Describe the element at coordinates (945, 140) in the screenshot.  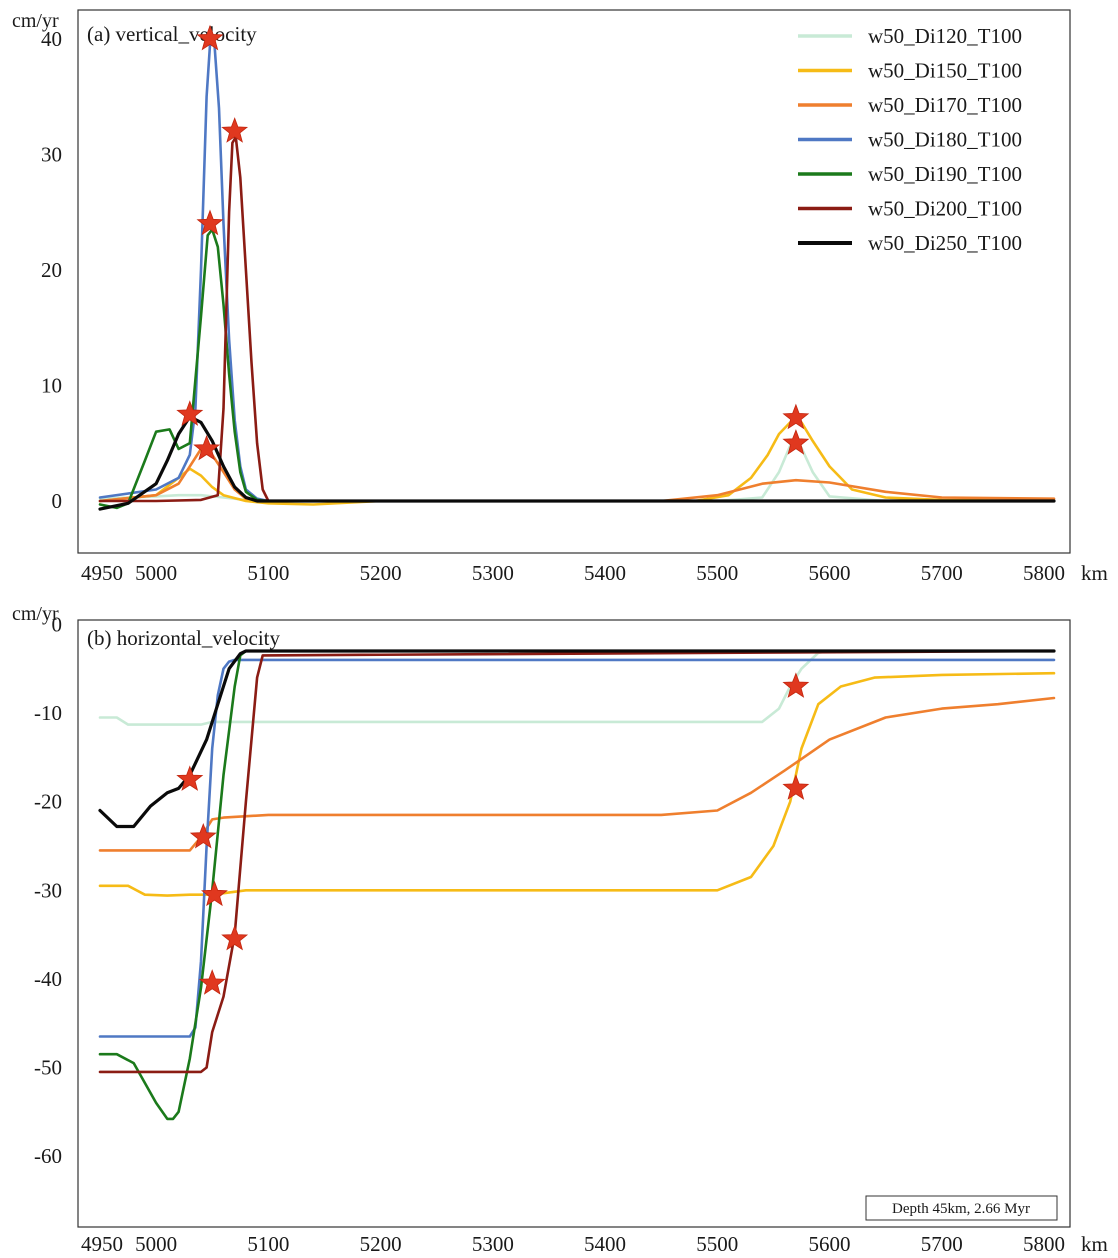
I see `legend-label: w50_Di180_T100` at that location.